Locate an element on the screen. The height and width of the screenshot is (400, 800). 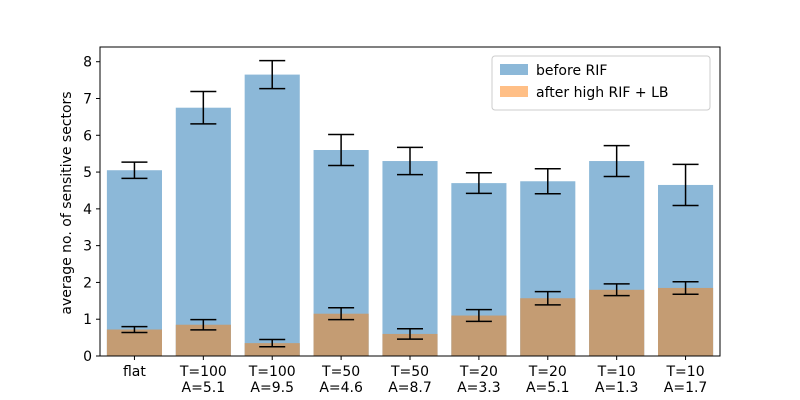
x-tick-label: A=4.6 is located at coordinates (341, 388).